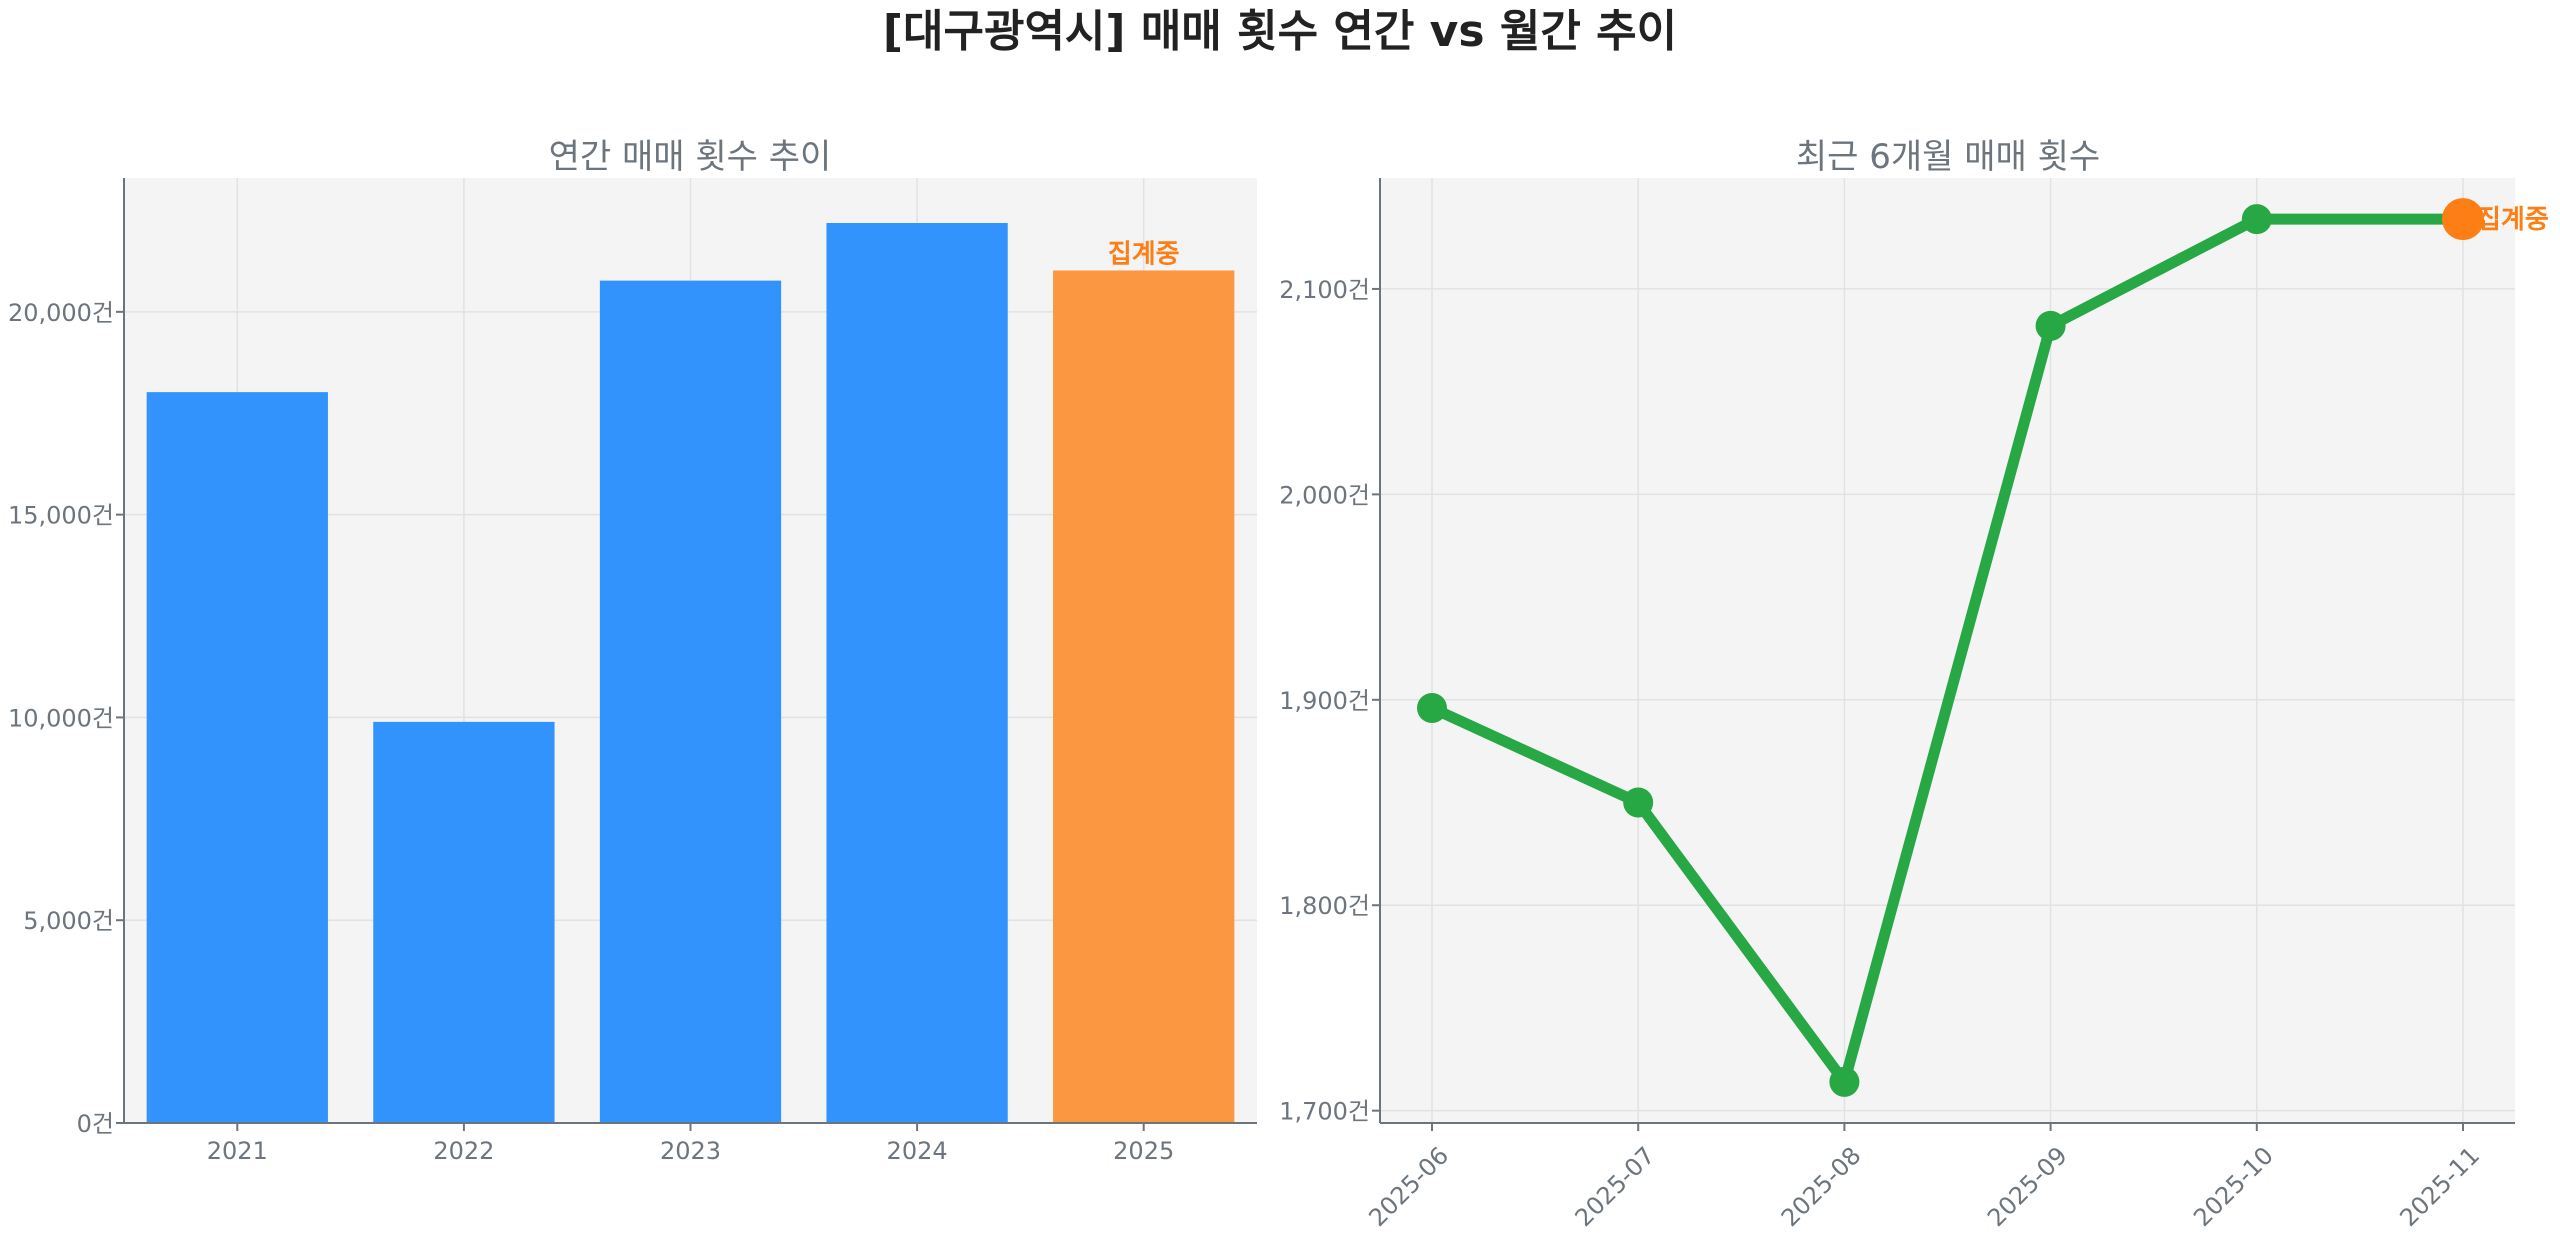 The image size is (2560, 1234). Describe the element at coordinates (2513, 220) in the screenshot. I see `point-annotation: 집계중` at that location.